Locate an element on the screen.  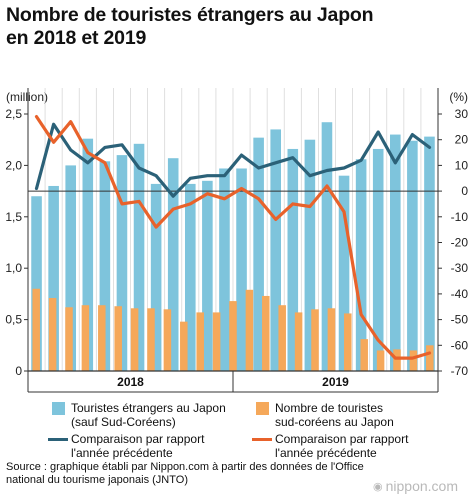
right-tick-label: -50 is located at coordinates (460, 320).